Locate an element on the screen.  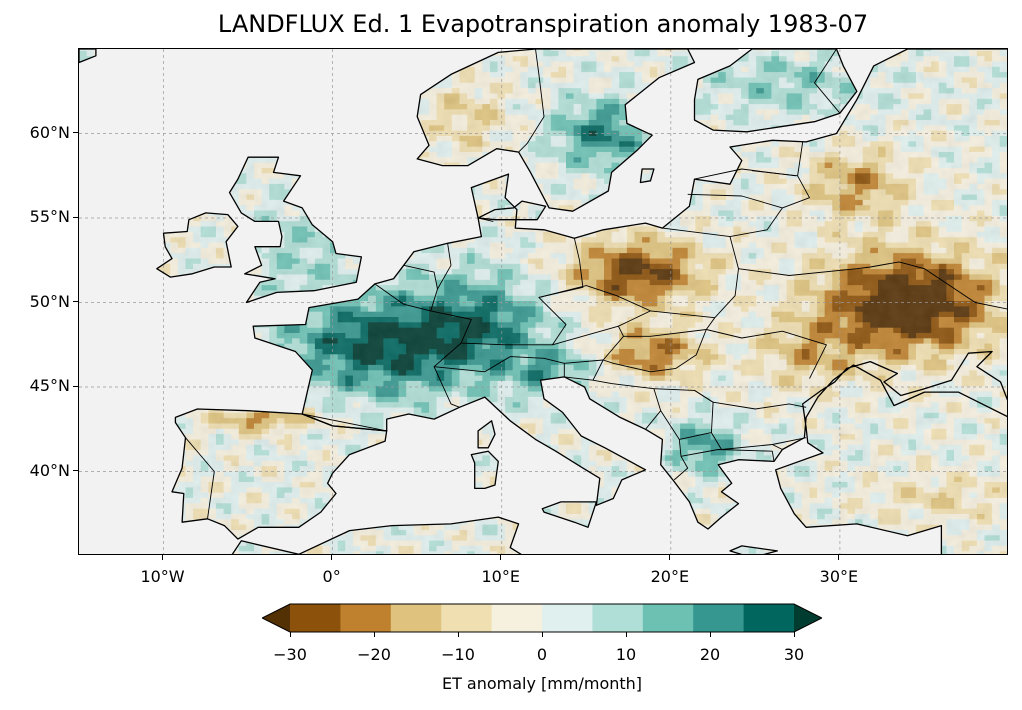
lat-tick-label: 40°N is located at coordinates (49, 470).